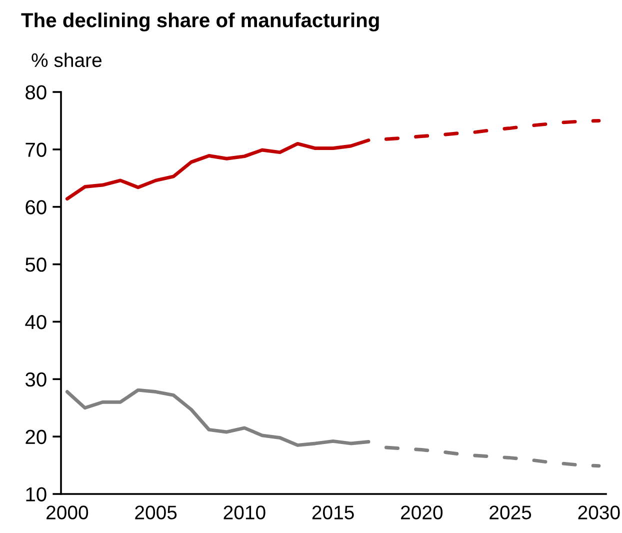 Image resolution: width=622 pixels, height=533 pixels. Describe the element at coordinates (333, 513) in the screenshot. I see `x-tick-label: 2015` at that location.